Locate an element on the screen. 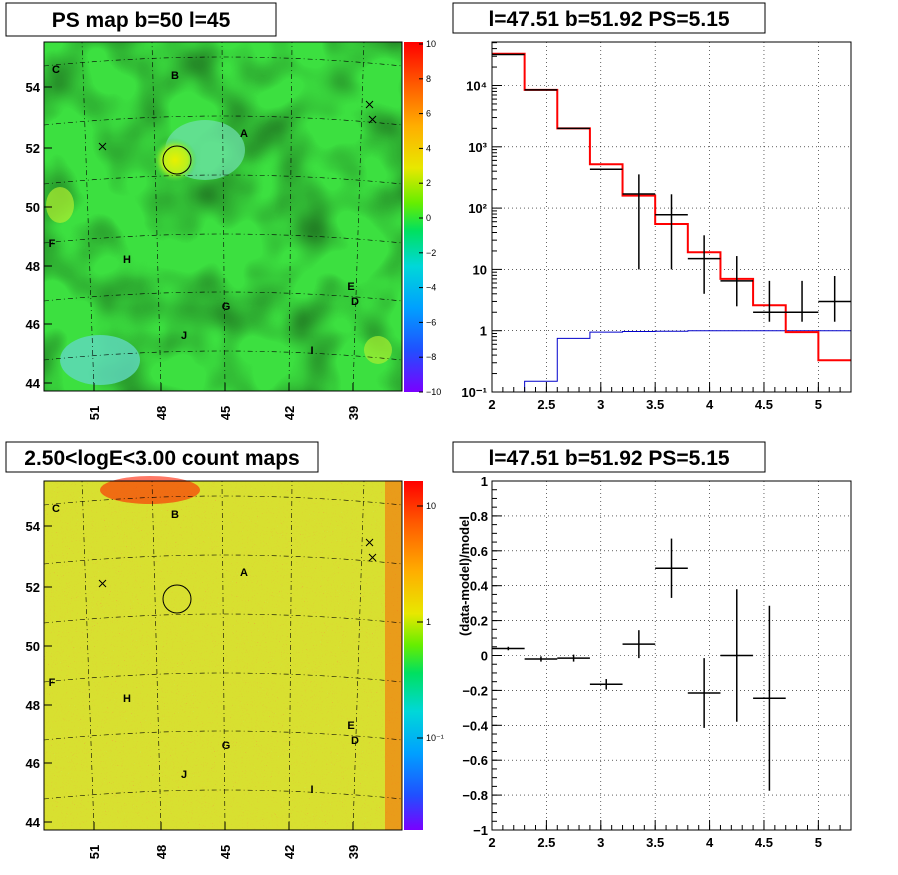  colorbar-tick-label: −8 is located at coordinates (431, 357).